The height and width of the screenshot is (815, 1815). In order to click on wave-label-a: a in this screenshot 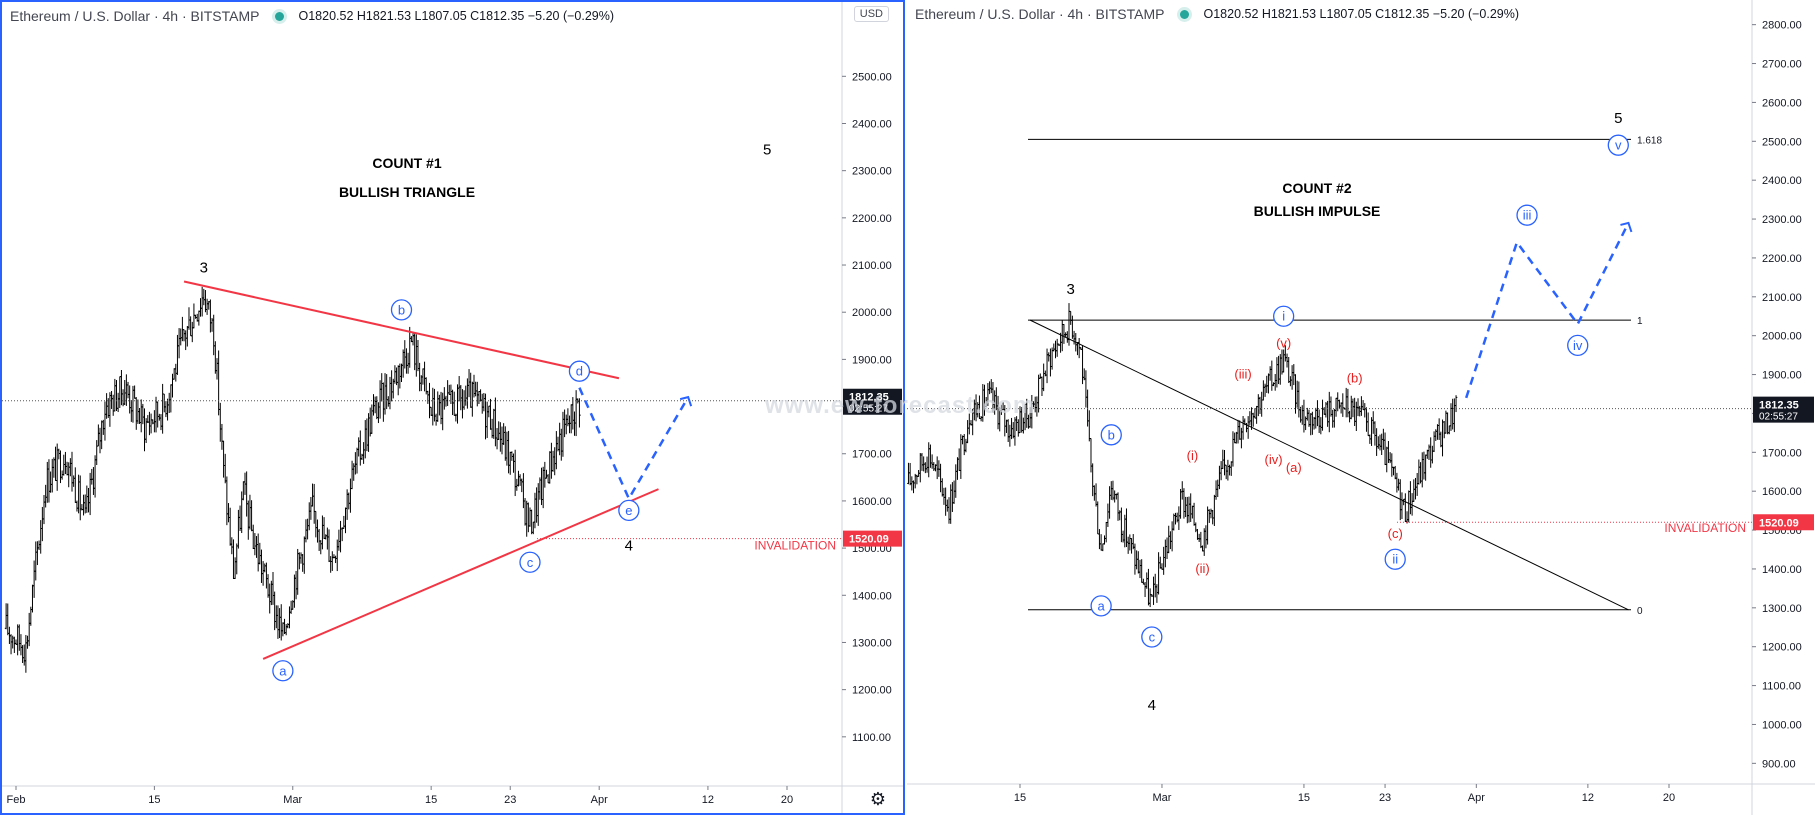, I will do `click(283, 670)`.